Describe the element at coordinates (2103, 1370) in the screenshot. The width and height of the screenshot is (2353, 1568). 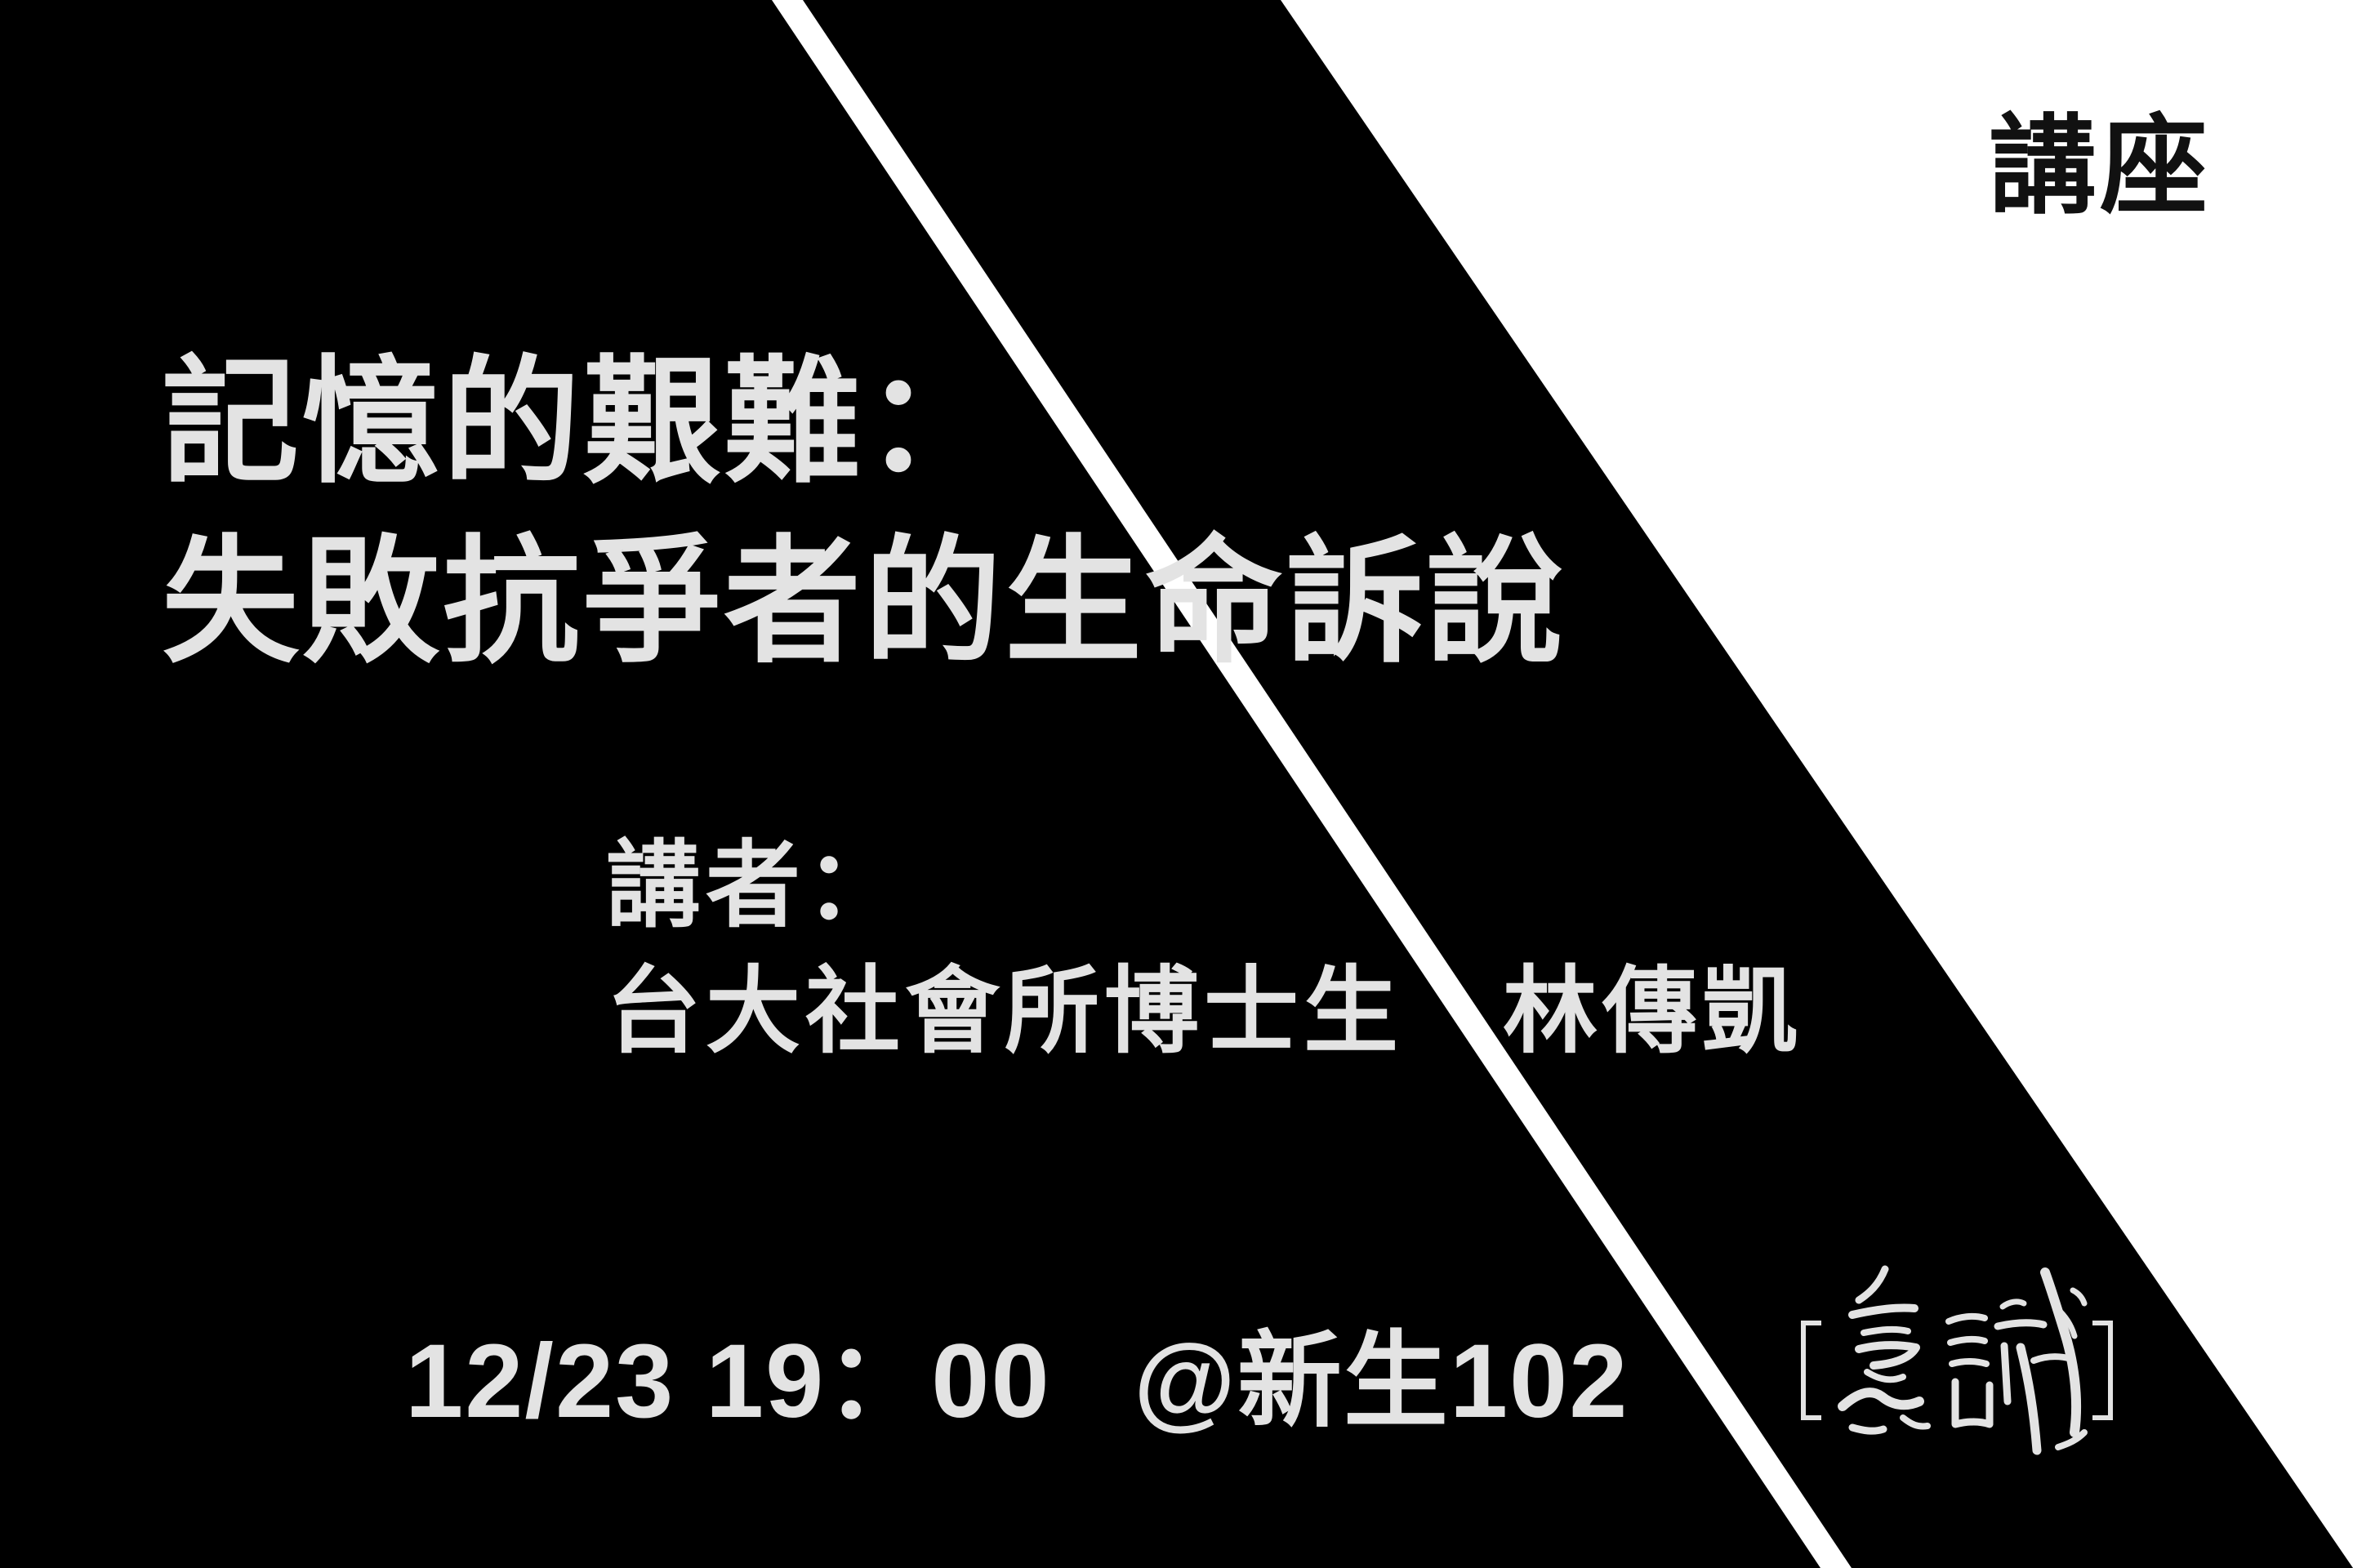
I see `logo-right-bracket` at that location.